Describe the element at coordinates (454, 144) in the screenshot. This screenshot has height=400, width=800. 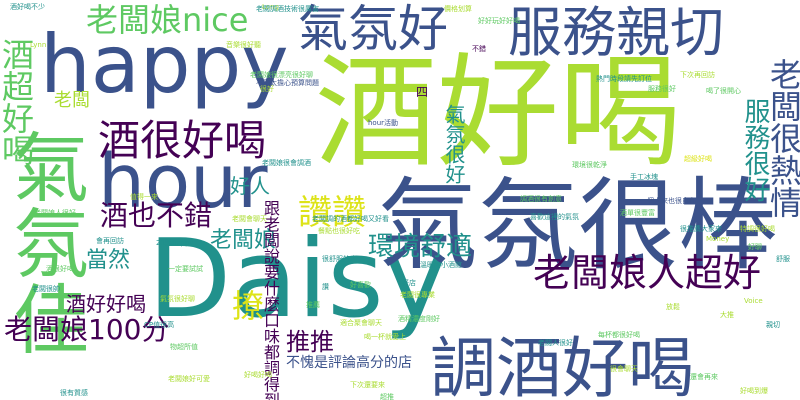
I see `cloud-word: 氣氛很好` at that location.